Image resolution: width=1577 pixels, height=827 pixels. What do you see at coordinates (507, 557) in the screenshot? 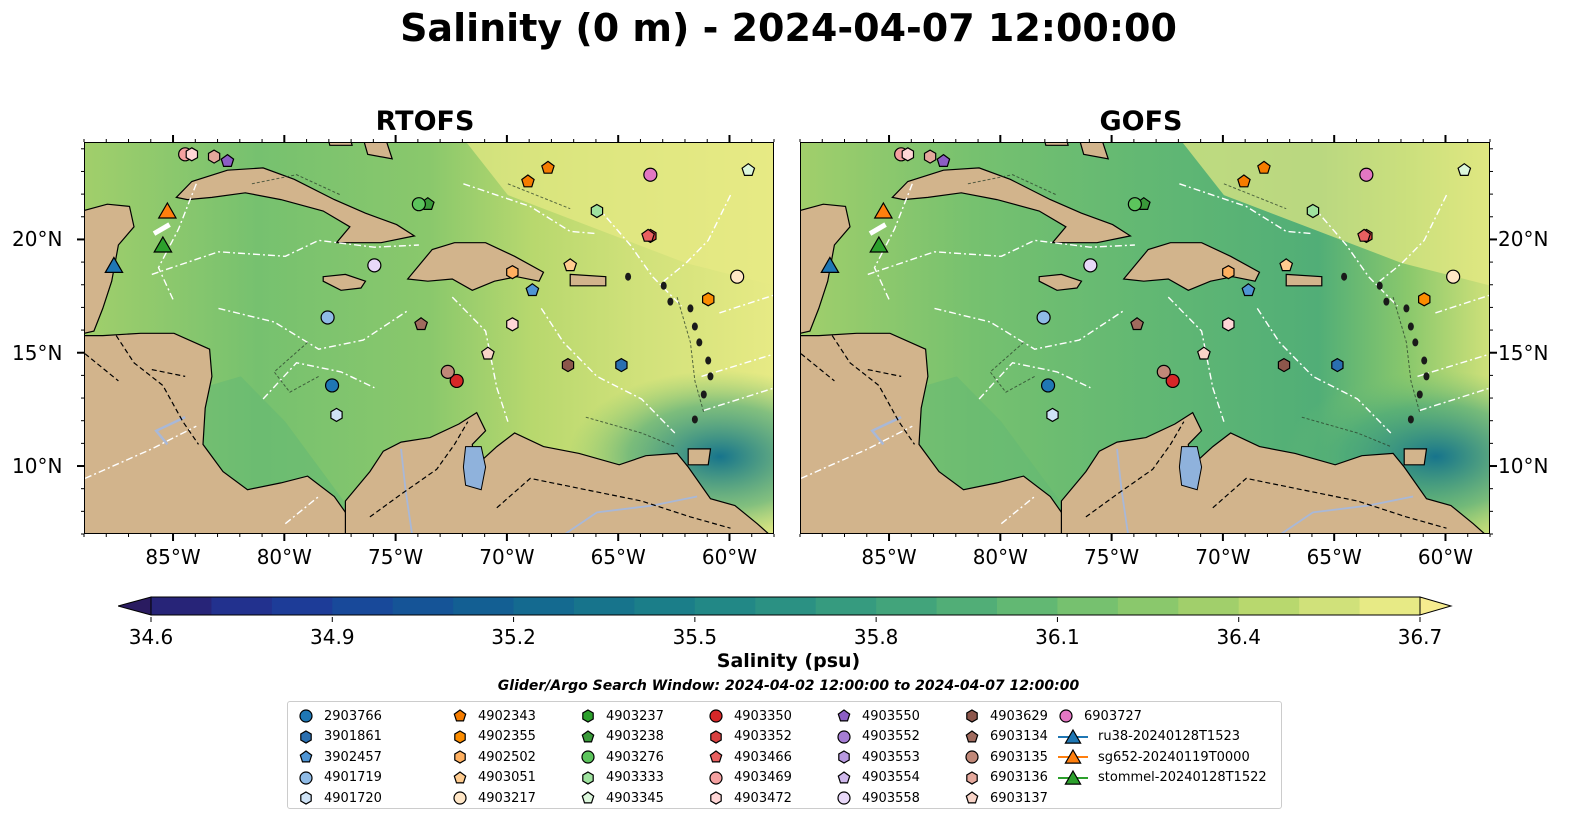
I see `lon-tick-label: 70°W` at bounding box center [507, 557].